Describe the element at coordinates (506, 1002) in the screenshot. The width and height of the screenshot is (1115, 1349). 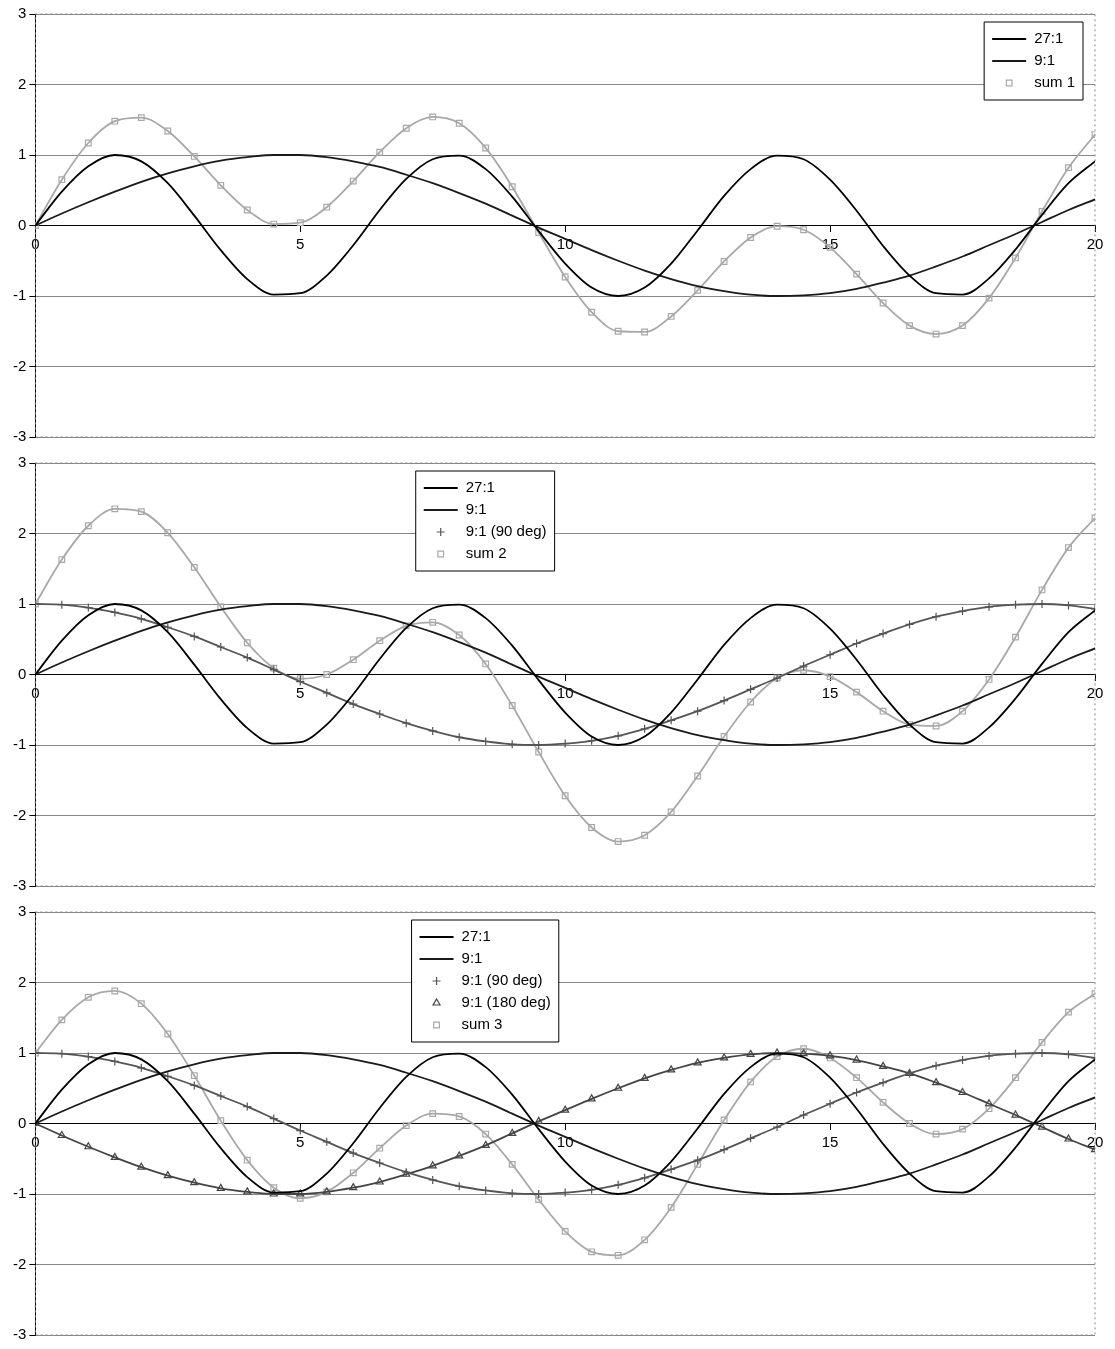
I see `legend-label: 9:1 (180 deg)` at that location.